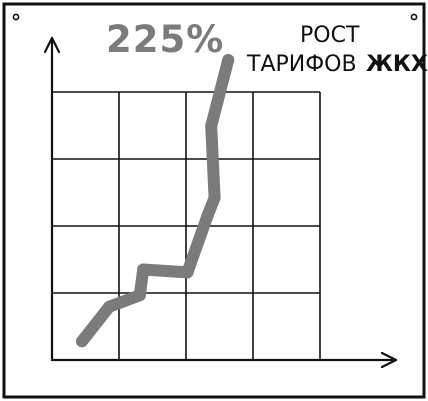  I want to click on chart-title-line-1: РОСТ, so click(330, 35).